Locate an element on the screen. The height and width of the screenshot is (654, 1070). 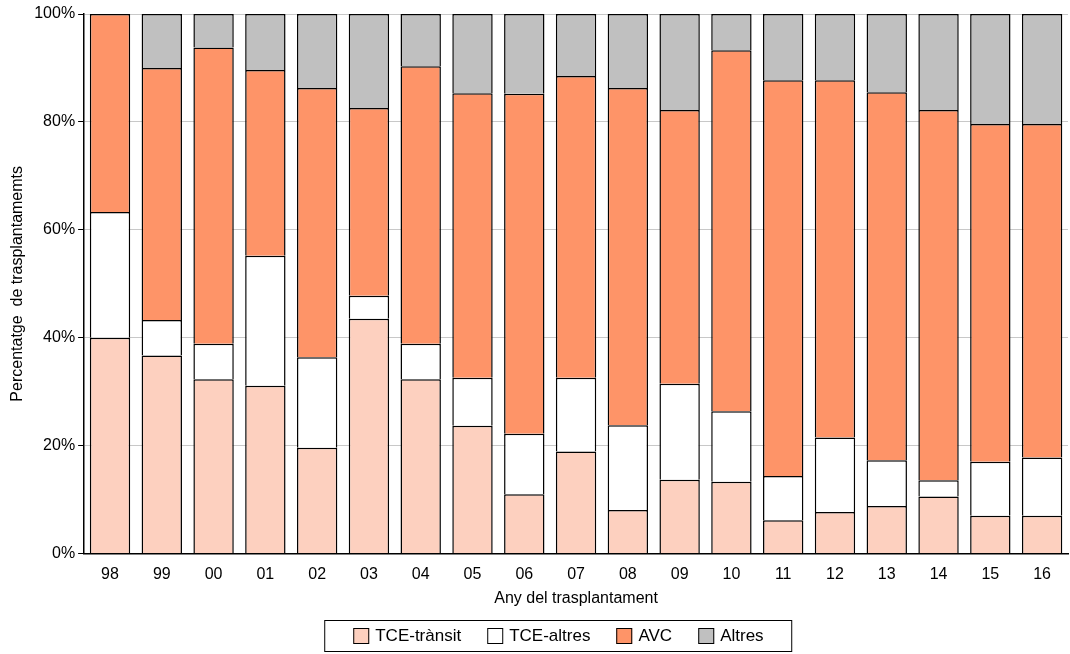
y-tick-label: 20% is located at coordinates (59, 445).